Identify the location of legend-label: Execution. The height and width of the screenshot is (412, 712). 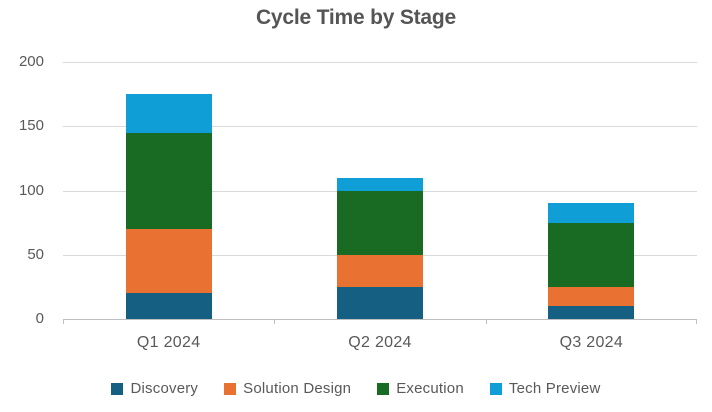
(430, 388).